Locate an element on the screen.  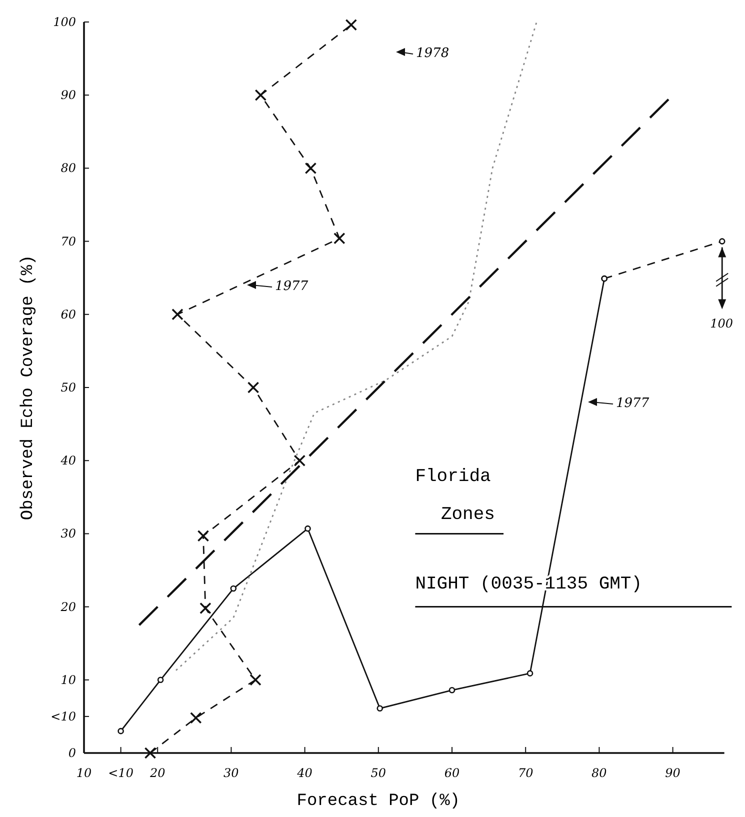
y-tick-label: 20 is located at coordinates (68, 607).